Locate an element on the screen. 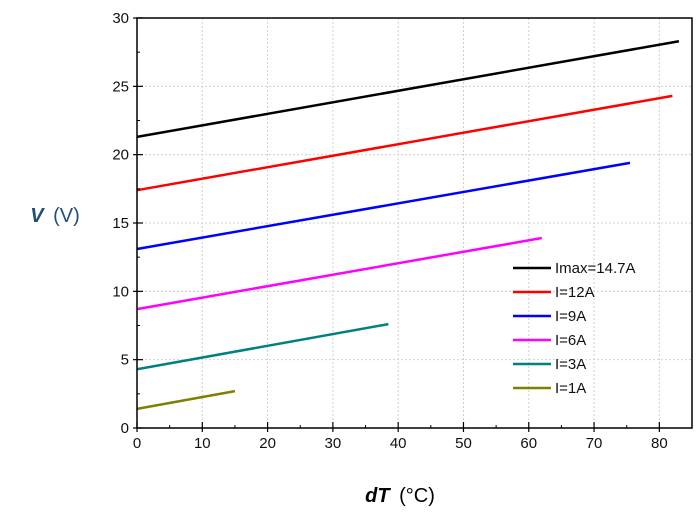  x-tick-label: 30 is located at coordinates (333, 443).